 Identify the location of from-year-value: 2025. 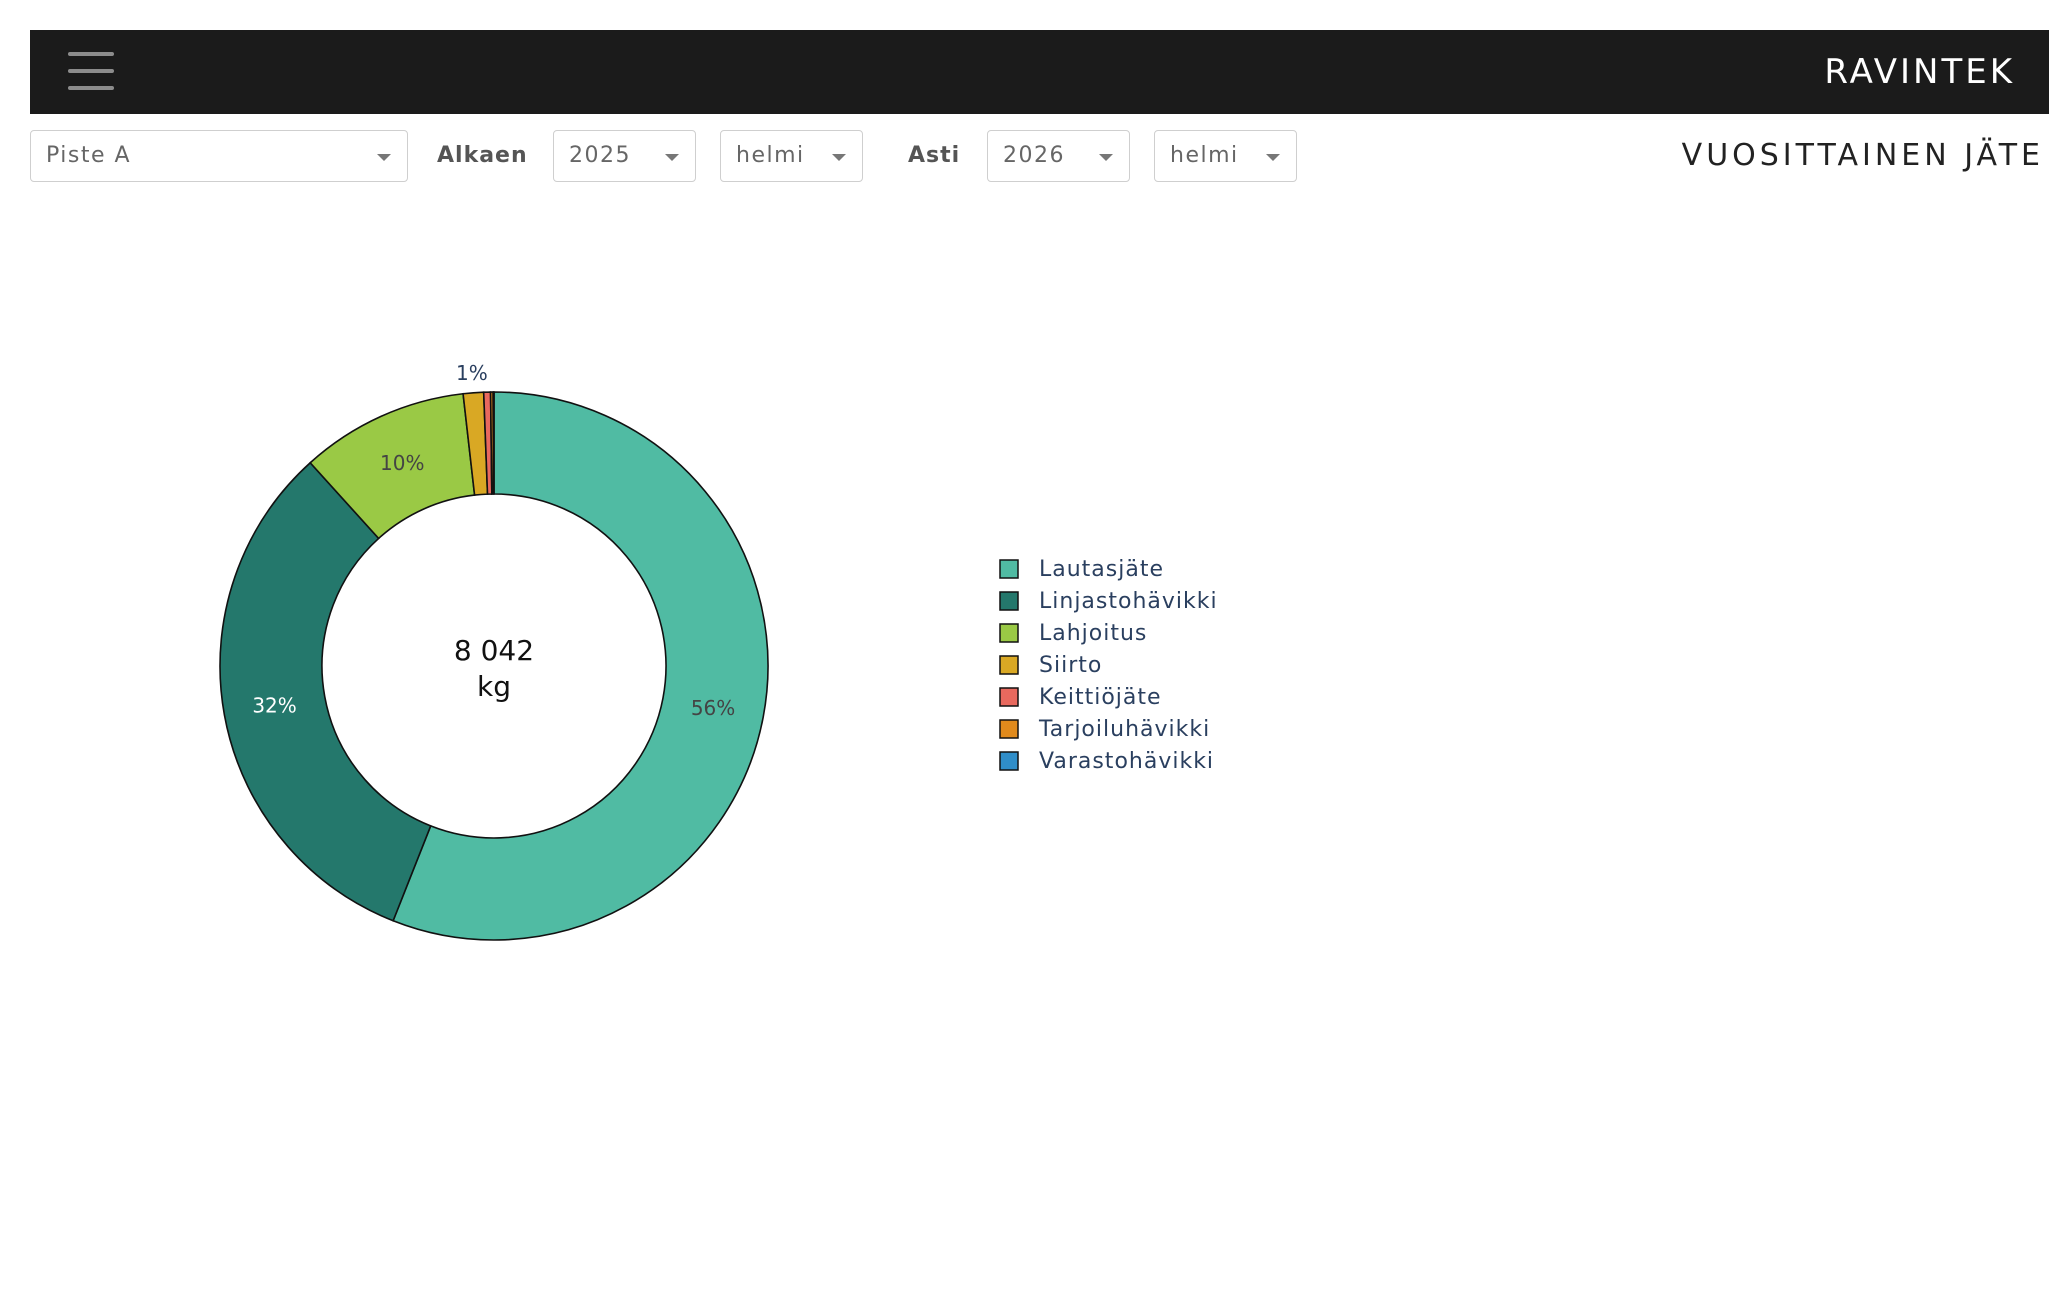
(600, 155).